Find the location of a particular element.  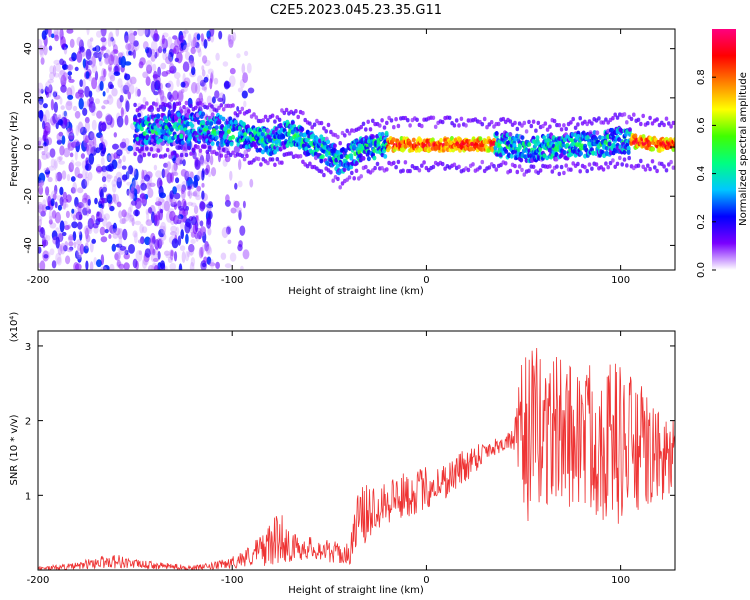

x-tick-label: -200 is located at coordinates (38, 580).